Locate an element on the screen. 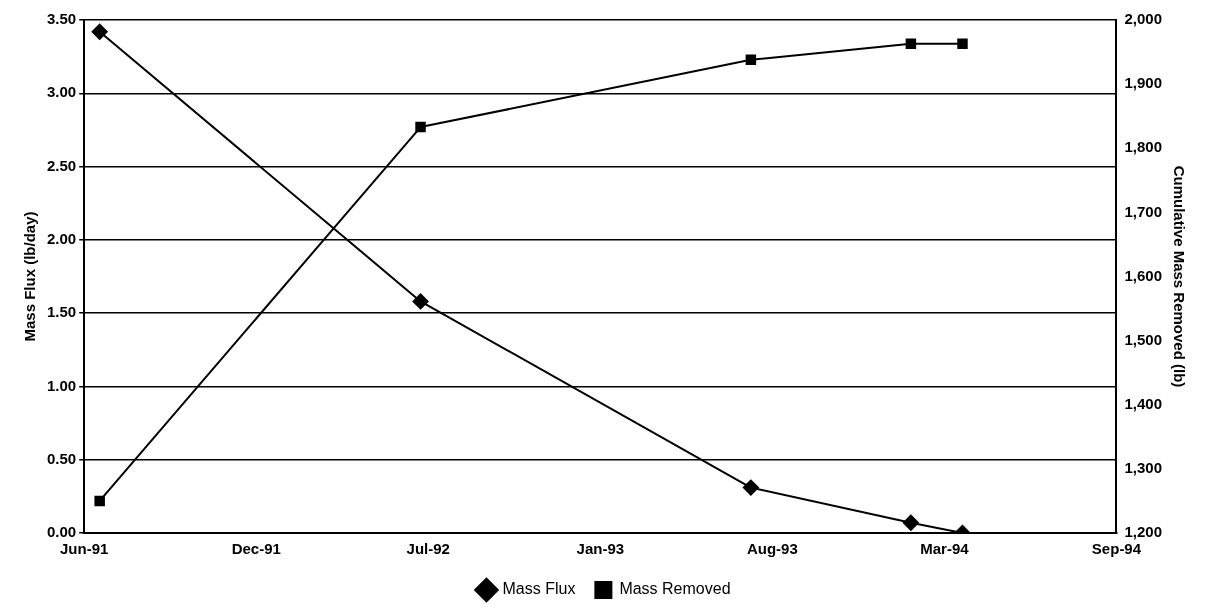 The height and width of the screenshot is (615, 1209). x-tick-label: Dec-91 is located at coordinates (256, 549).